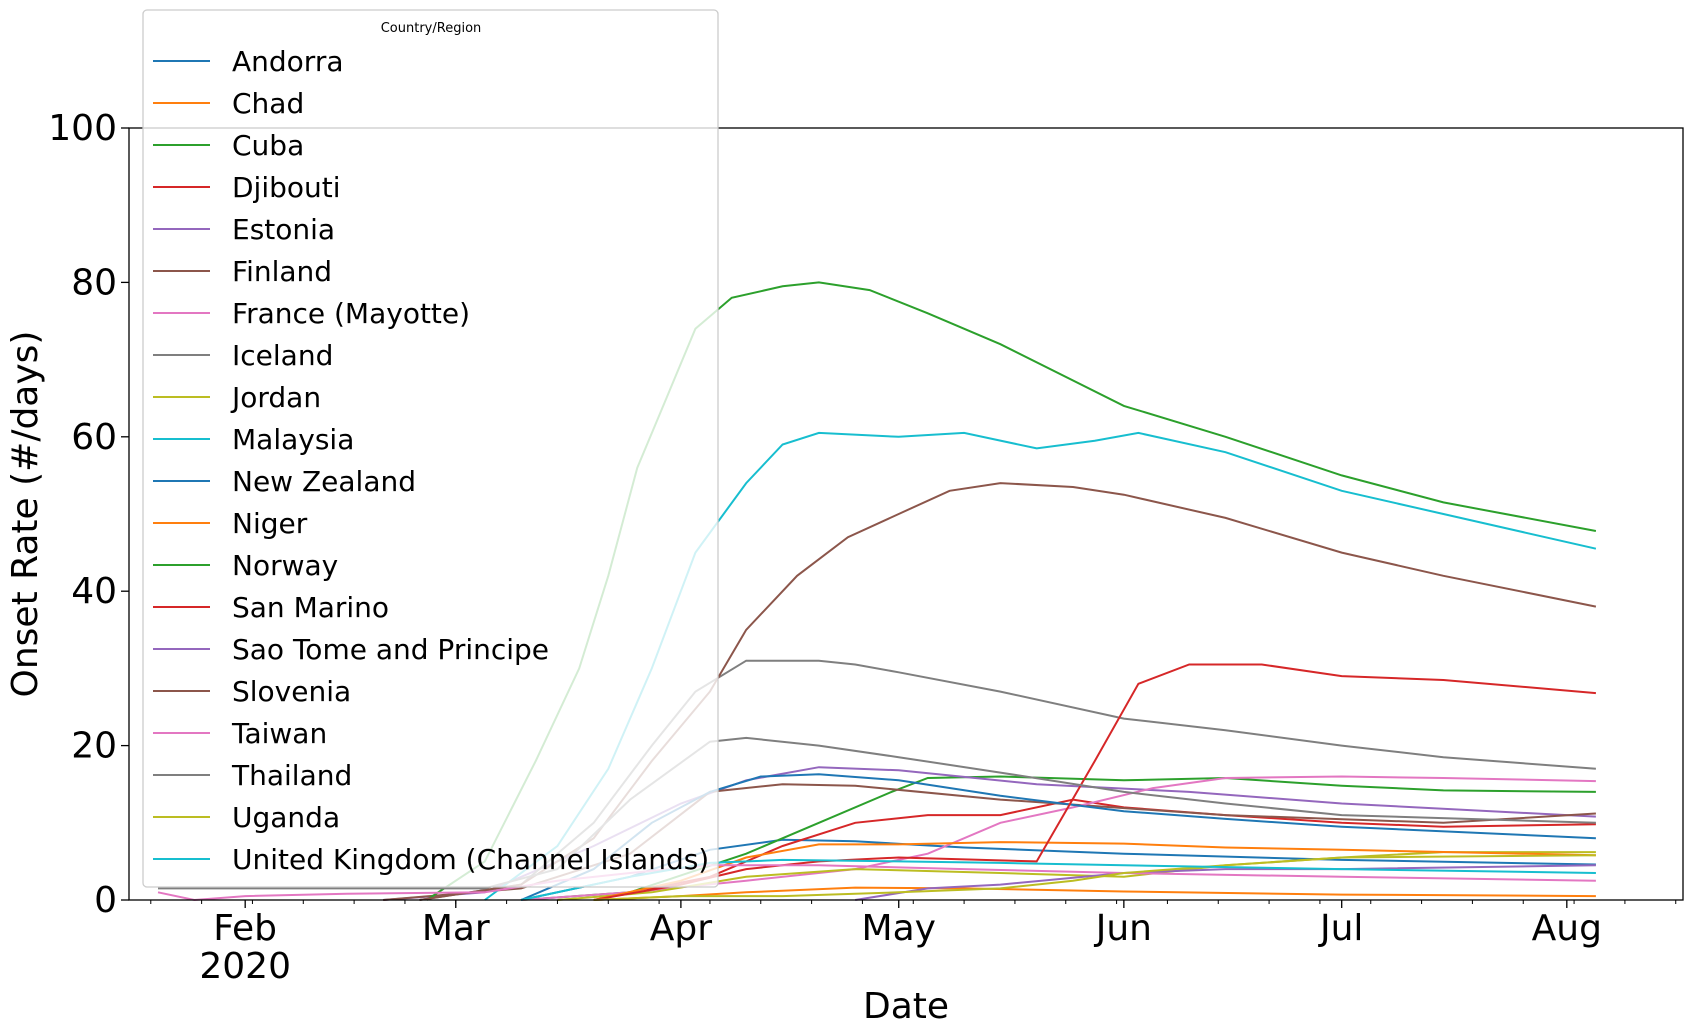  What do you see at coordinates (899, 928) in the screenshot?
I see `x-tick-label: May` at bounding box center [899, 928].